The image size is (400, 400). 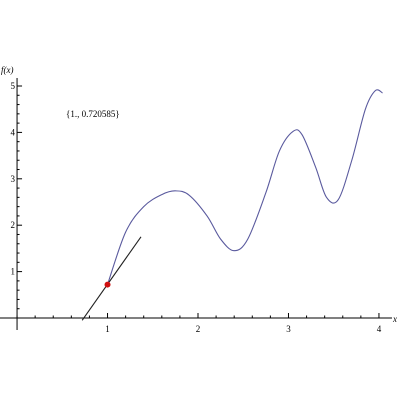 What do you see at coordinates (379, 329) in the screenshot?
I see `x-tick-label: 4` at bounding box center [379, 329].